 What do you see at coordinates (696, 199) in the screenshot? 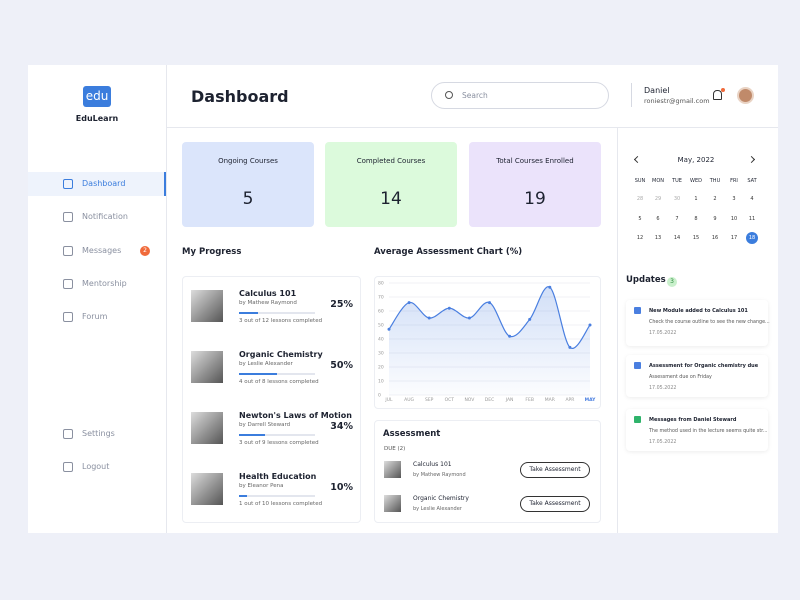
I see `calendar-day: 1` at bounding box center [696, 199].